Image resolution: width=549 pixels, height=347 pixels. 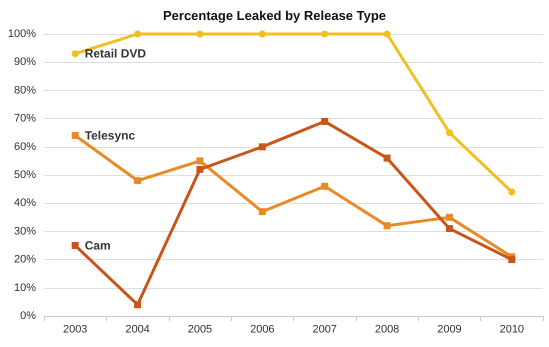 I want to click on y-tick-label: 40%, so click(x=25, y=203).